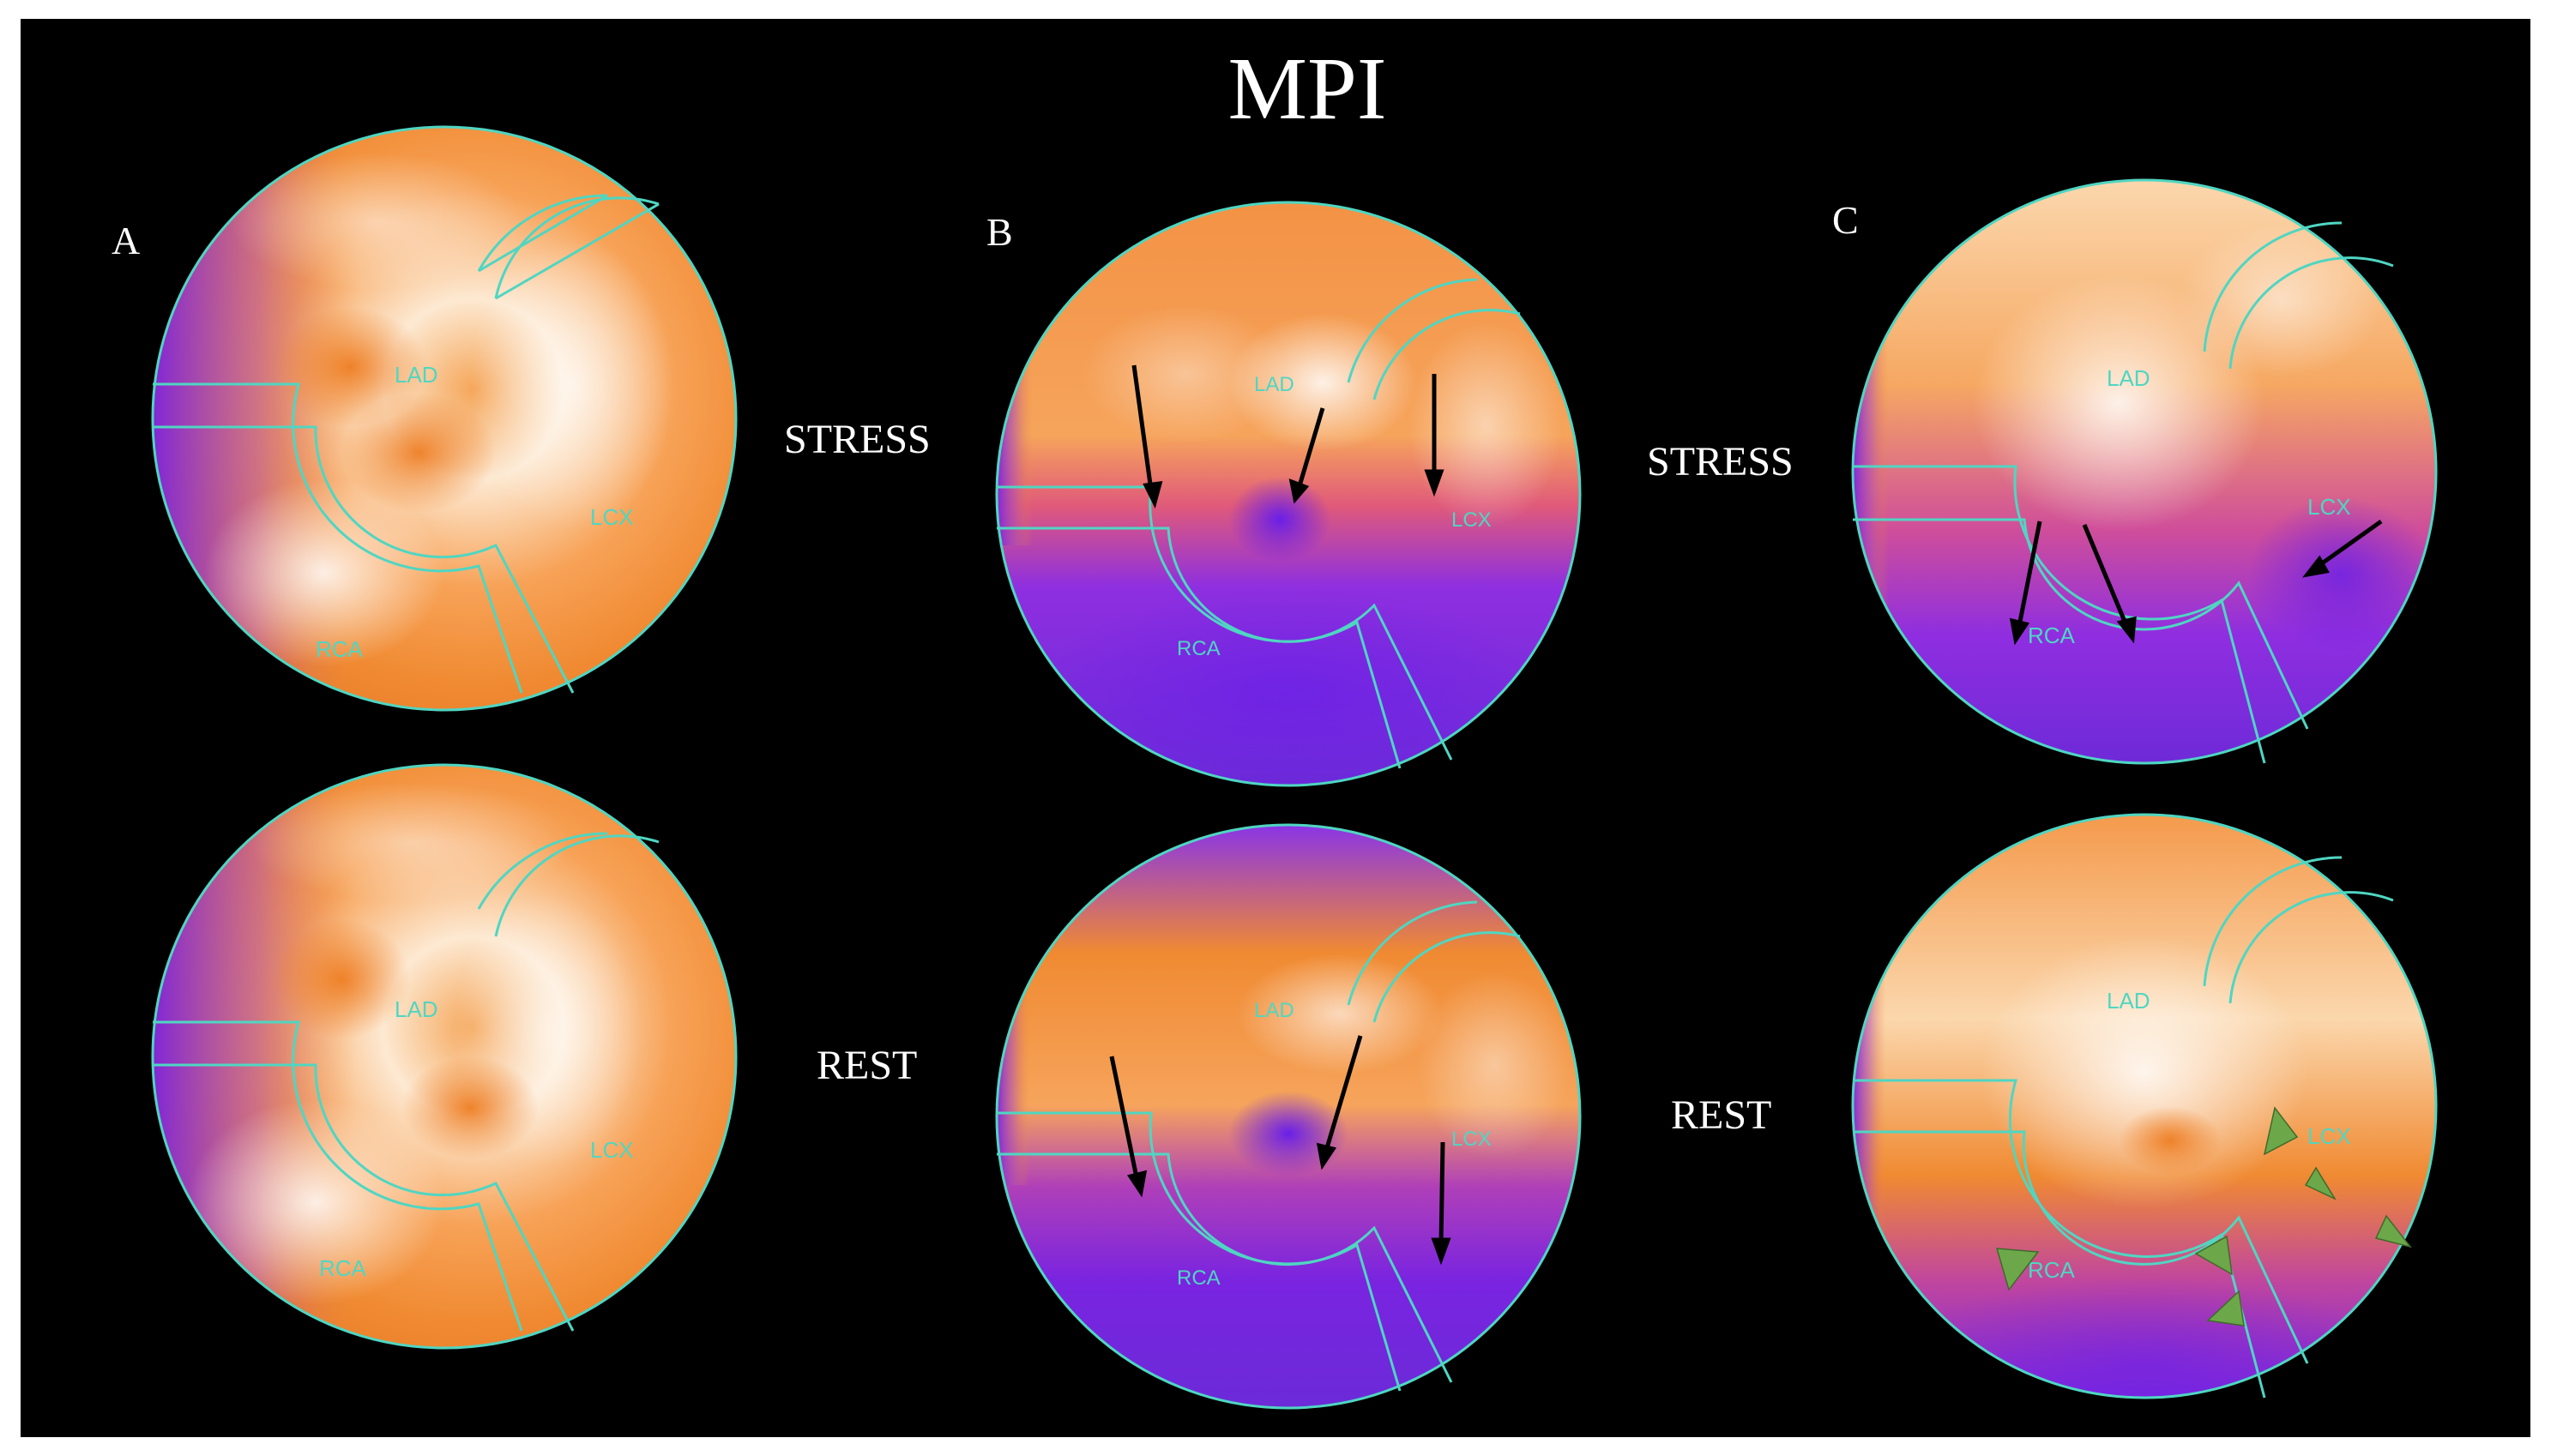 Image resolution: width=2551 pixels, height=1456 pixels. What do you see at coordinates (1721, 1115) in the screenshot?
I see `view-label-c-rest: REST` at bounding box center [1721, 1115].